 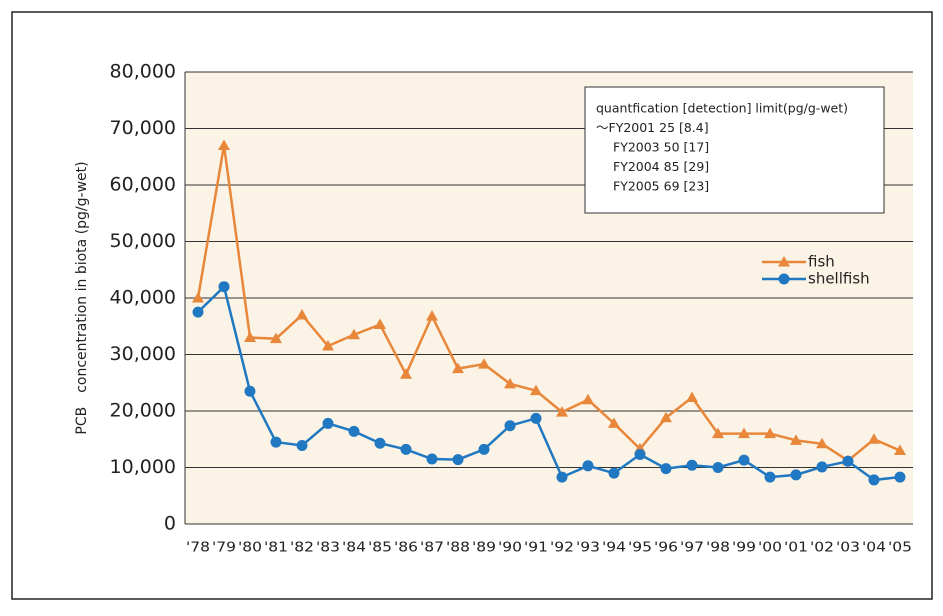 I want to click on y-tick-label: 60,000, so click(x=143, y=185).